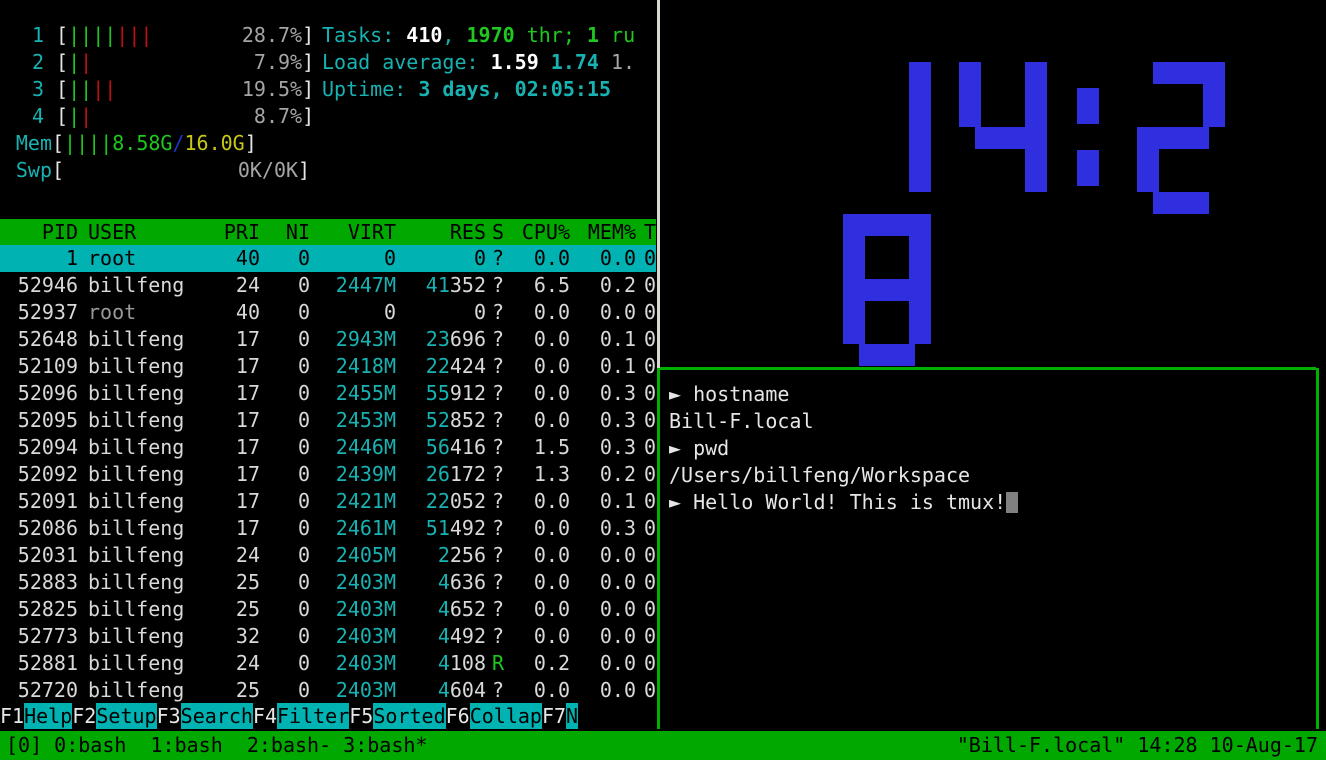 This screenshot has height=760, width=1326. What do you see at coordinates (617, 312) in the screenshot?
I see `cell-mem-percent: 0.0` at bounding box center [617, 312].